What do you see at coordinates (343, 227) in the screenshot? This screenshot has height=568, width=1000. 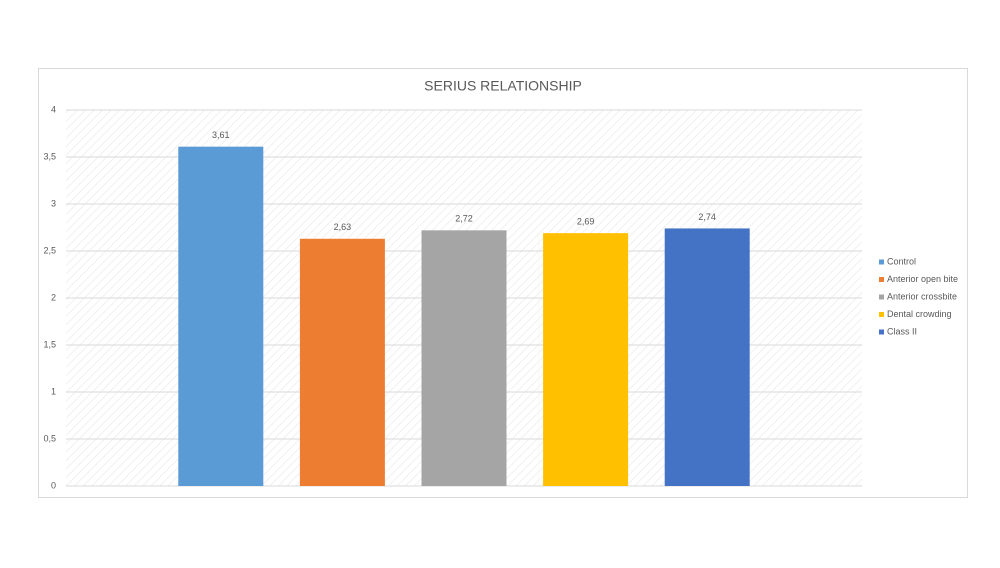 I see `data-label: 2,63` at bounding box center [343, 227].